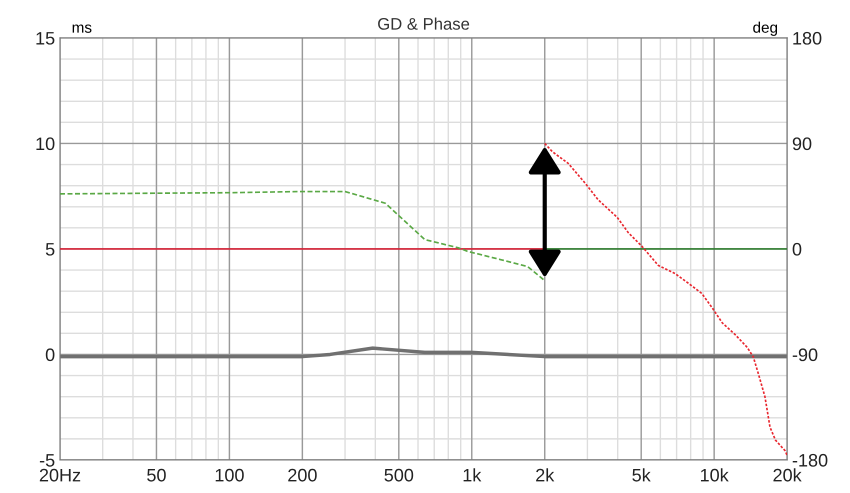 The image size is (850, 493). Describe the element at coordinates (714, 475) in the screenshot. I see `x-tick-label: 10k` at that location.